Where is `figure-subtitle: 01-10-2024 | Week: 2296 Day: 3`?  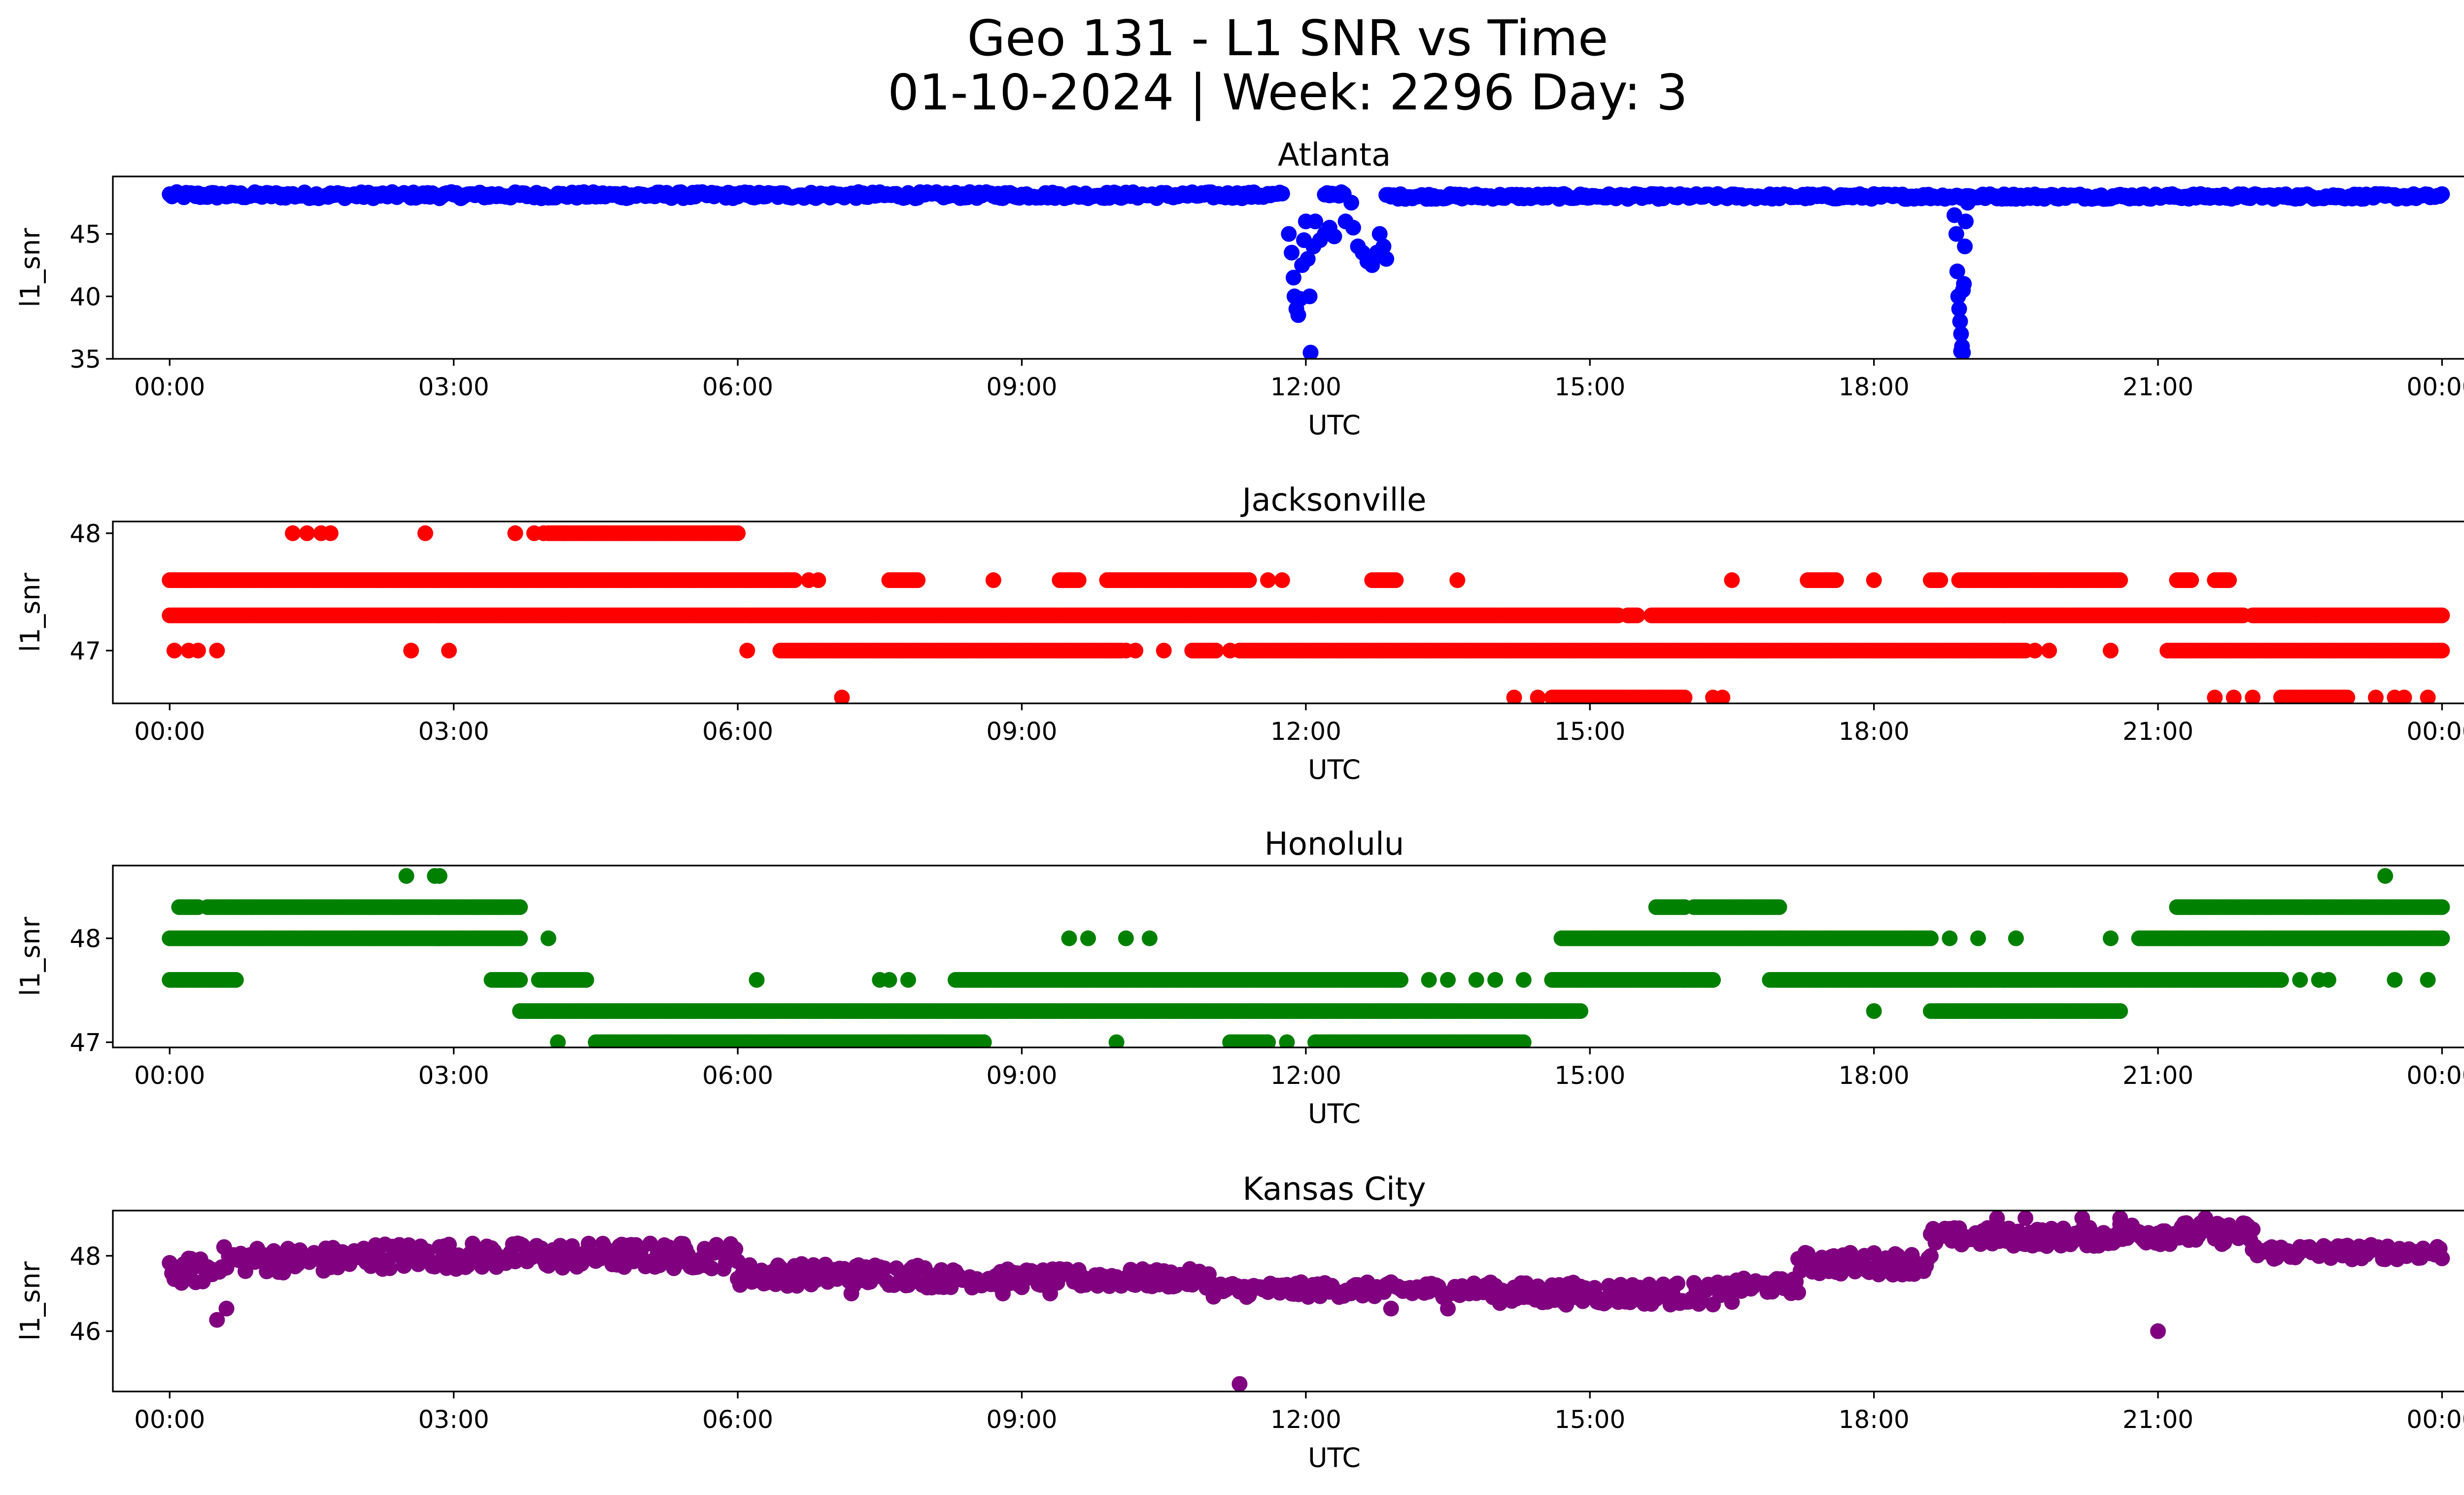
figure-subtitle: 01-10-2024 | Week: 2296 Day: 3 is located at coordinates (1287, 92).